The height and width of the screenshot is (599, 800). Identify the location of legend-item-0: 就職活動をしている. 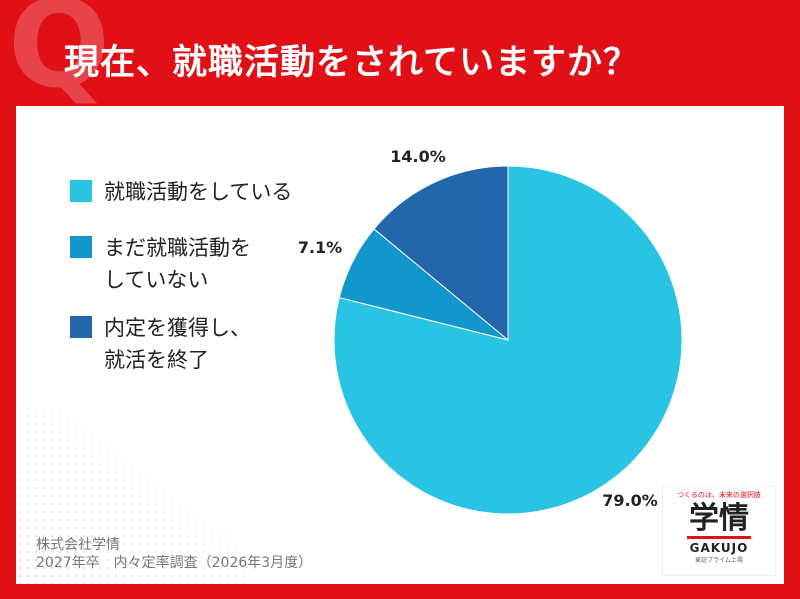
(187, 192).